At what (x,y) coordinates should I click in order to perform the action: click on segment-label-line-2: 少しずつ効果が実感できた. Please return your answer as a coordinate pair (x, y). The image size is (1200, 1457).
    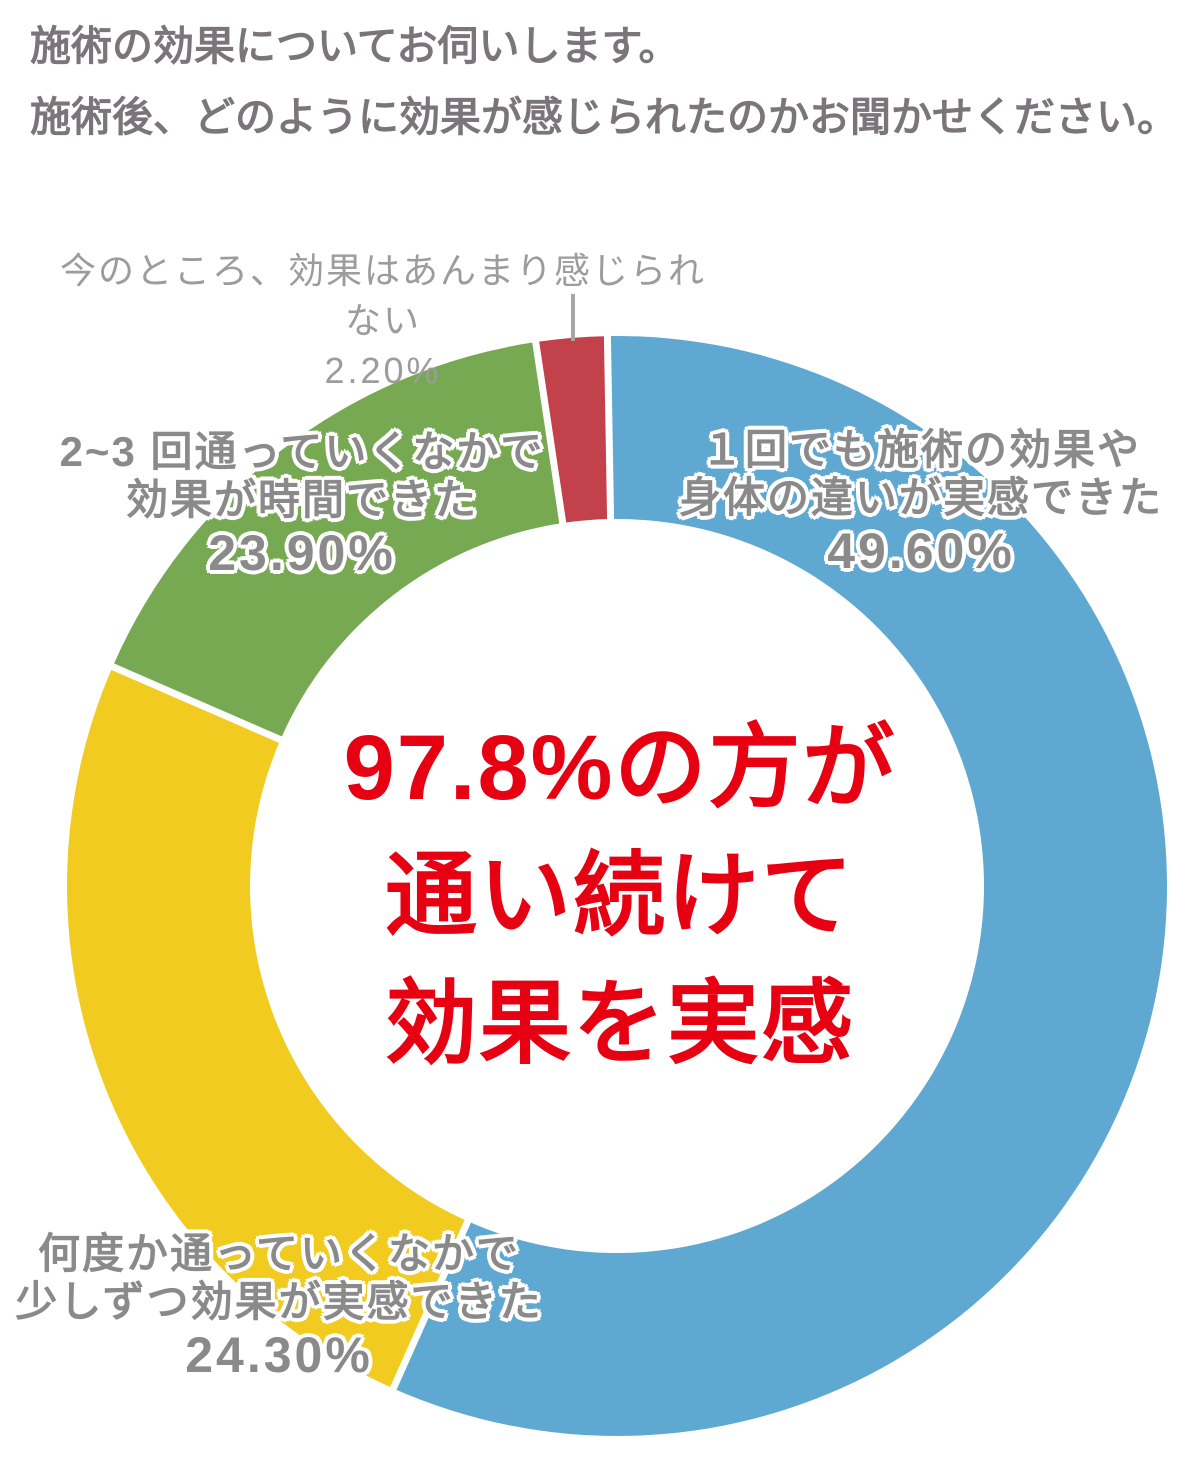
    Looking at the image, I should click on (279, 1301).